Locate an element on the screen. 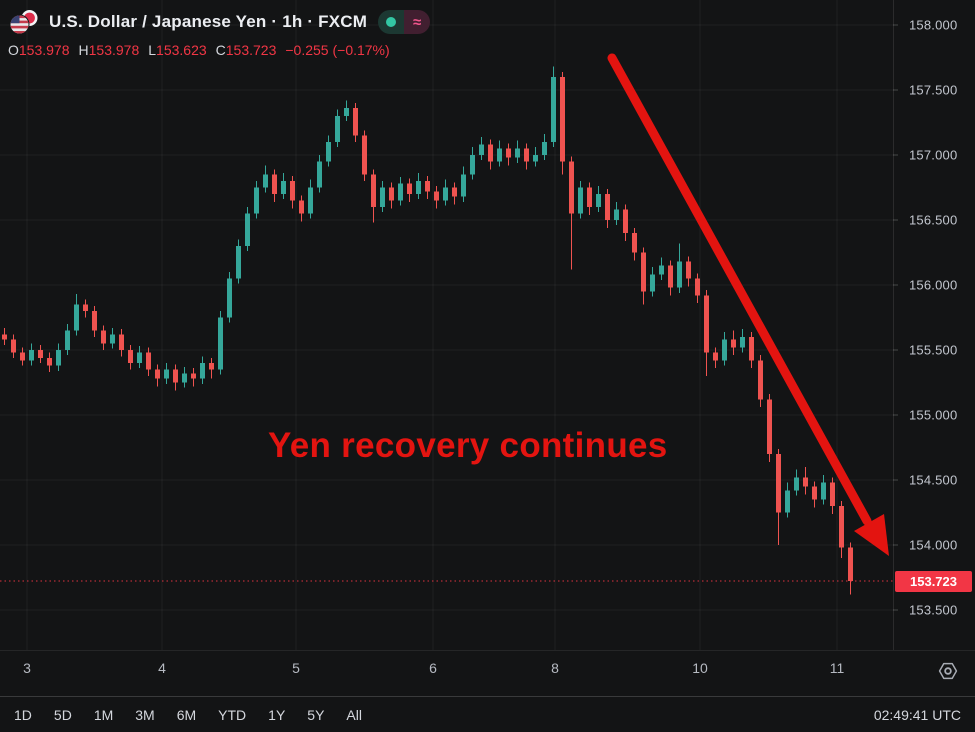 The height and width of the screenshot is (732, 975). price-tick-label: 154.500 is located at coordinates (933, 480).